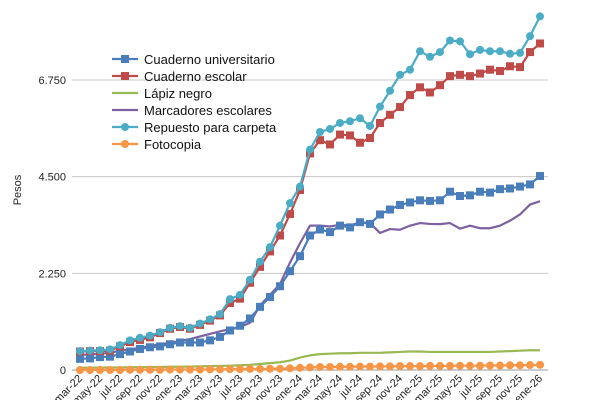  Describe the element at coordinates (209, 59) in the screenshot. I see `legend-label: Cuaderno universitario` at that location.